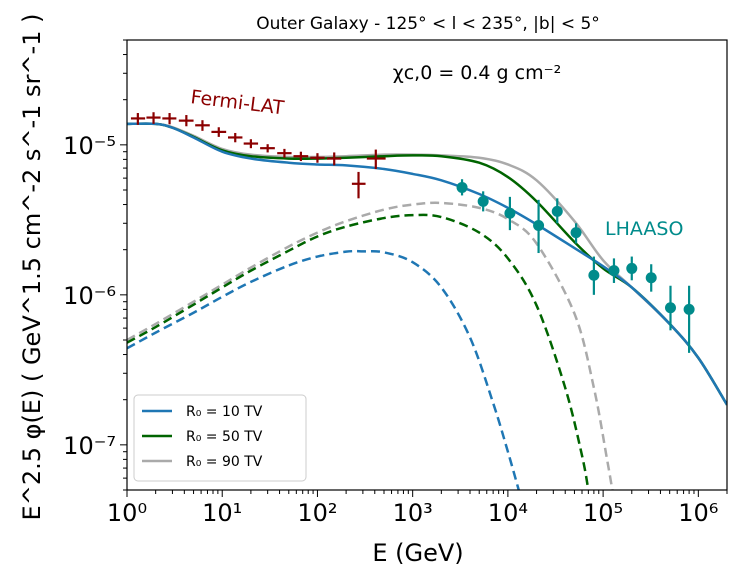 The height and width of the screenshot is (574, 741). I want to click on y-axis-label: E^2.5 φ(E) ( GeV^1.5 cm^-2 s^-1 sr^-1 ), so click(32, 267).